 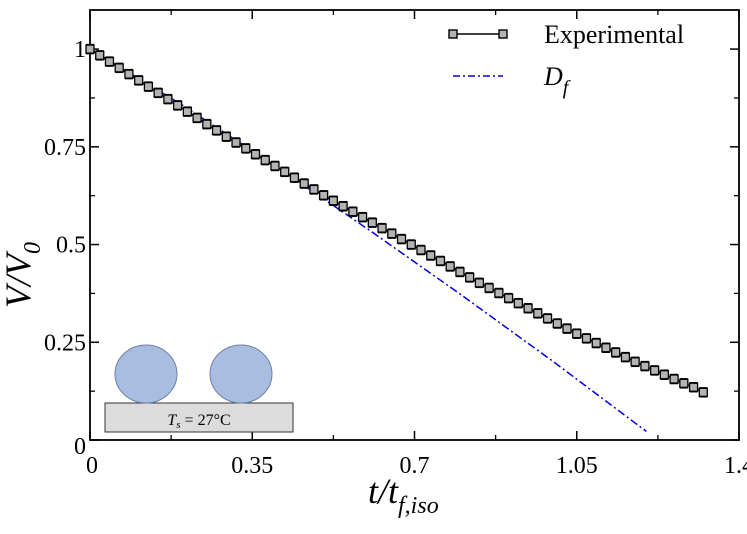 I want to click on legend-entry-df: Df, so click(x=512, y=80).